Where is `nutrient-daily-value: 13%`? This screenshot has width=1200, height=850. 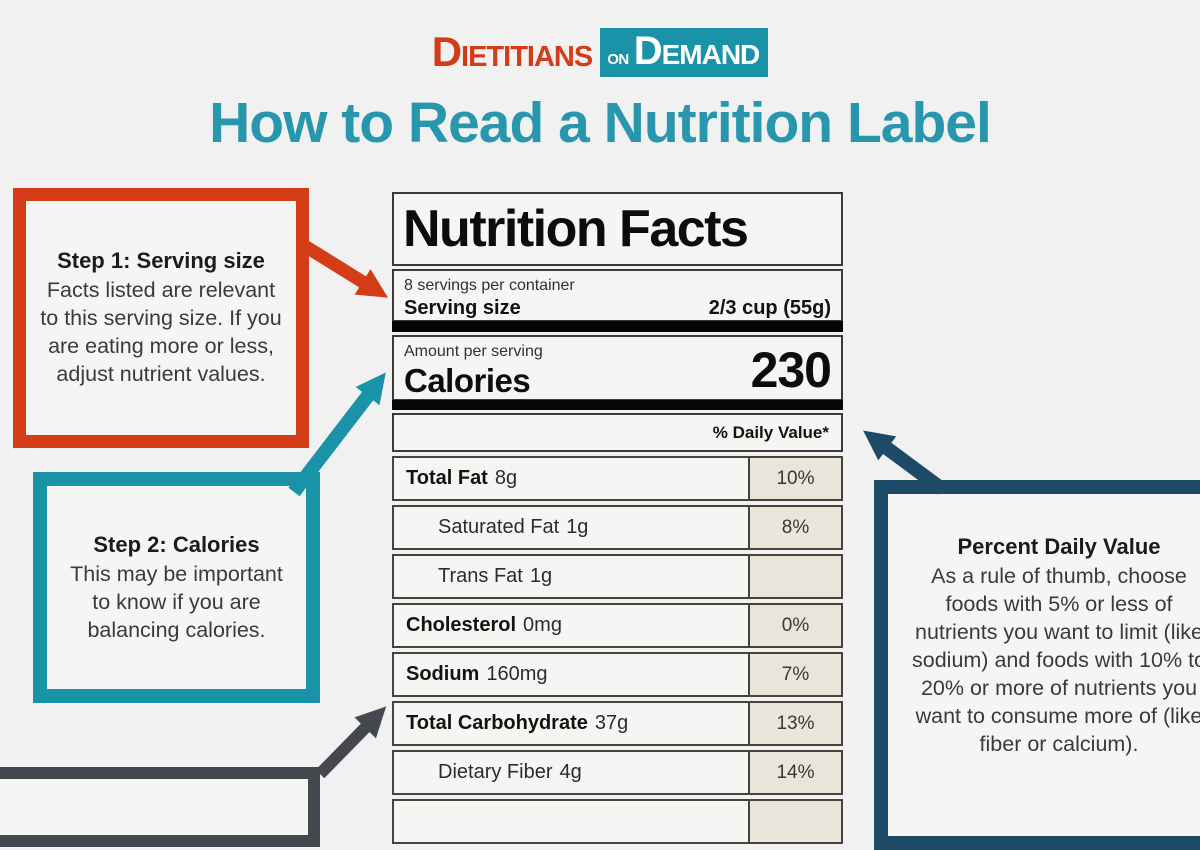
nutrient-daily-value: 13% is located at coordinates (794, 723).